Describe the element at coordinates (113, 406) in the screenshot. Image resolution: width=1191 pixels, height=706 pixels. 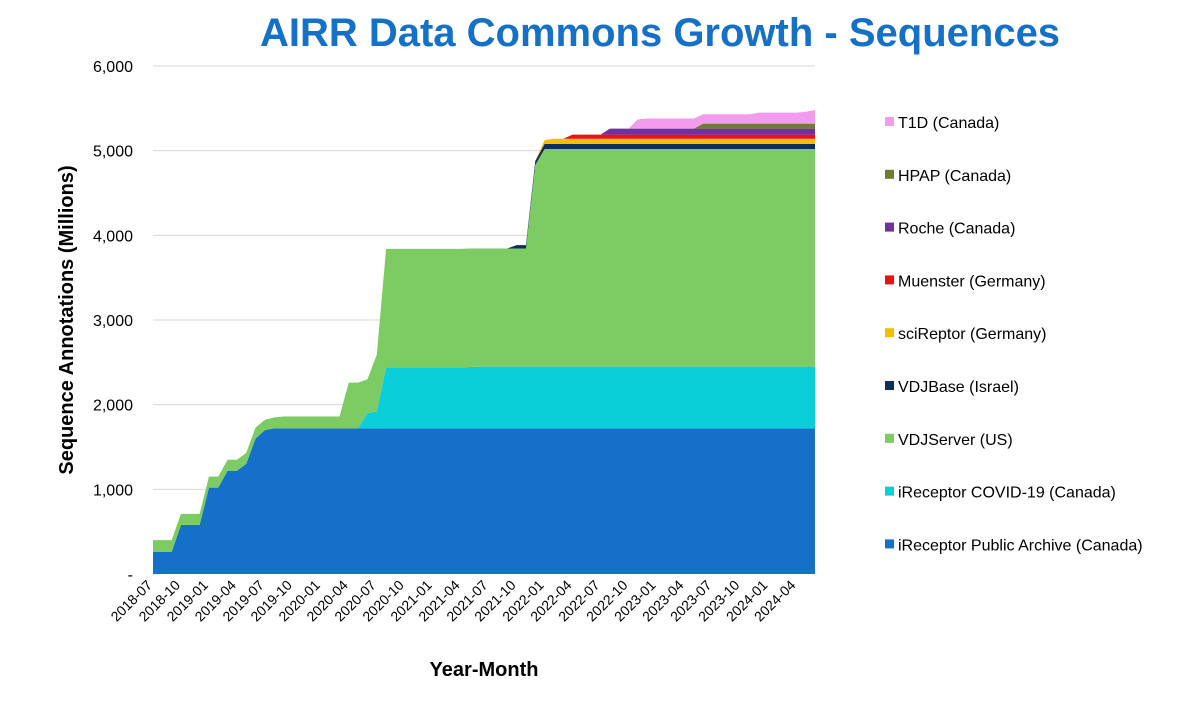
I see `y-tick-label-2: 2,000` at that location.